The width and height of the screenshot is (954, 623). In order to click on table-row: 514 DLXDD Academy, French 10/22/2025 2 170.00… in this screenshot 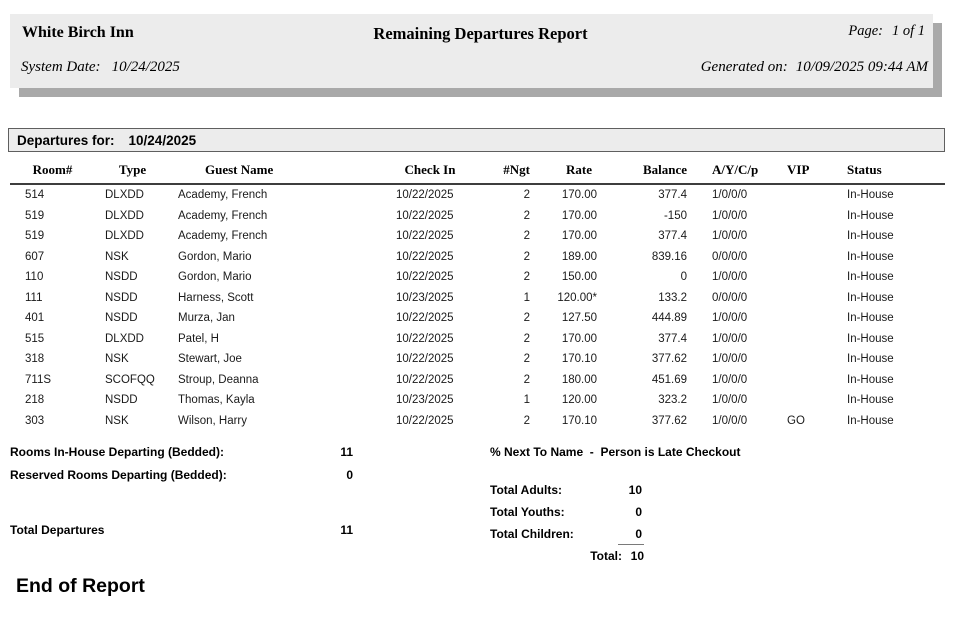, I will do `click(477, 195)`.